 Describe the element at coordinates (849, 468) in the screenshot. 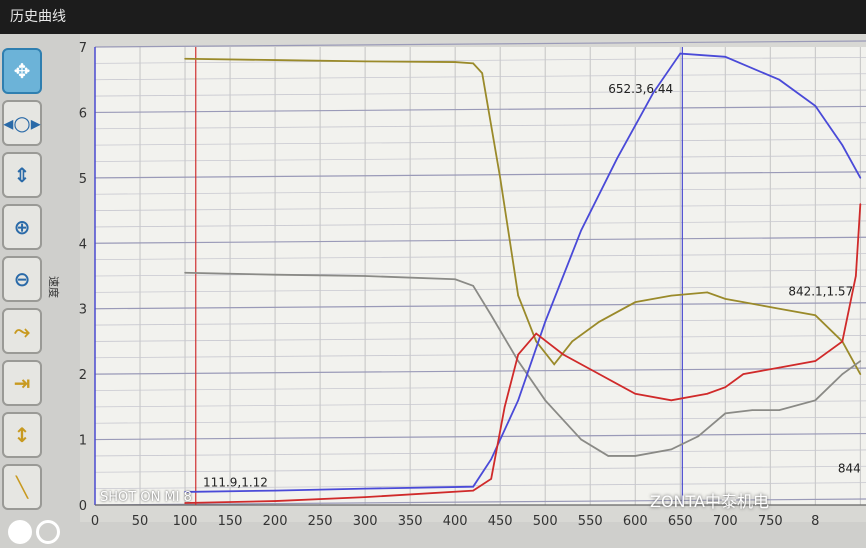

I see `cursor-readout: 844` at that location.